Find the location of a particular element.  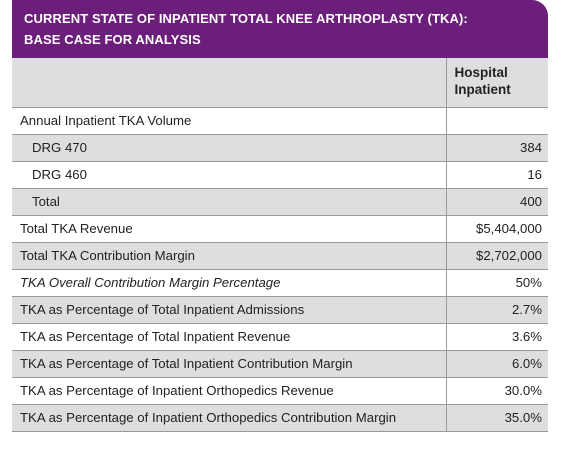

table-row: Total TKA Revenue $5,404,000 is located at coordinates (280, 229).